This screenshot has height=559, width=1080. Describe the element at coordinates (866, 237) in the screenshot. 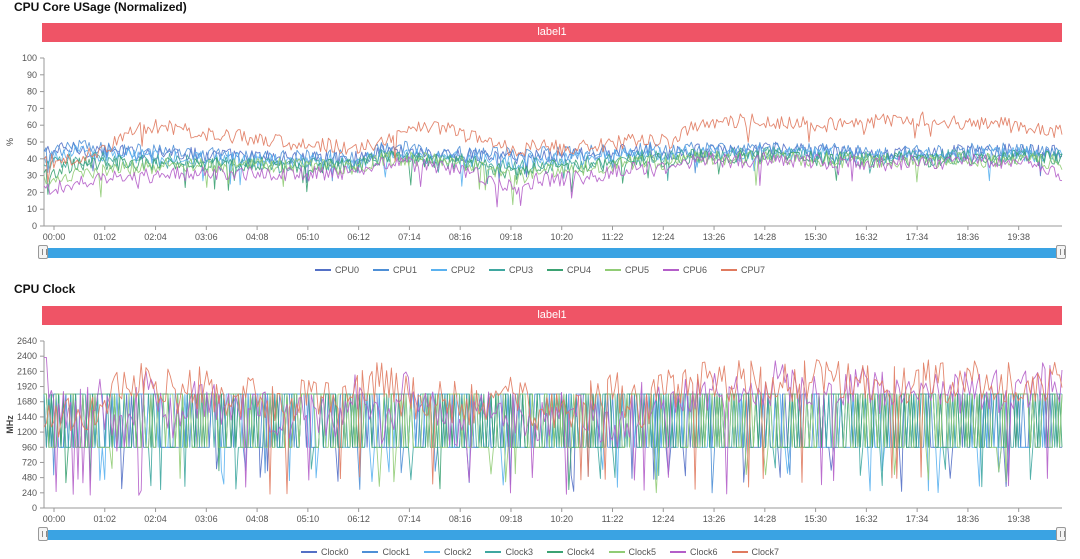

I see `x-tick-label: 16:32` at that location.